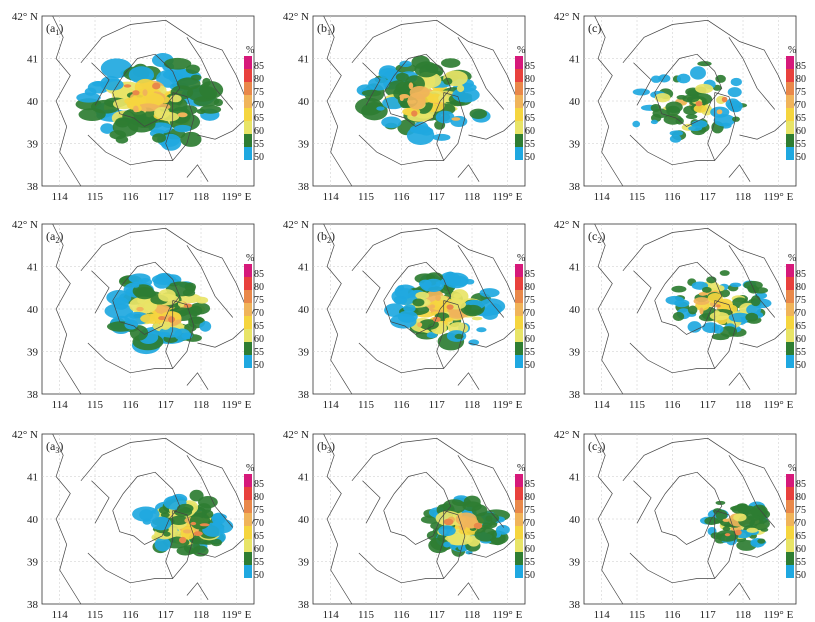 The width and height of the screenshot is (815, 622). What do you see at coordinates (530, 118) in the screenshot?
I see `colorbar-level: 65` at bounding box center [530, 118].